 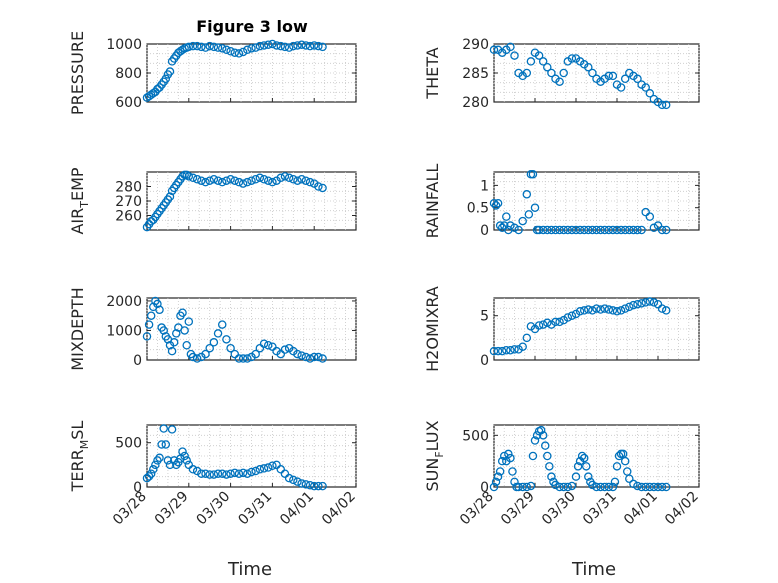 I want to click on x-tick-label: 03/30, so click(x=214, y=509).